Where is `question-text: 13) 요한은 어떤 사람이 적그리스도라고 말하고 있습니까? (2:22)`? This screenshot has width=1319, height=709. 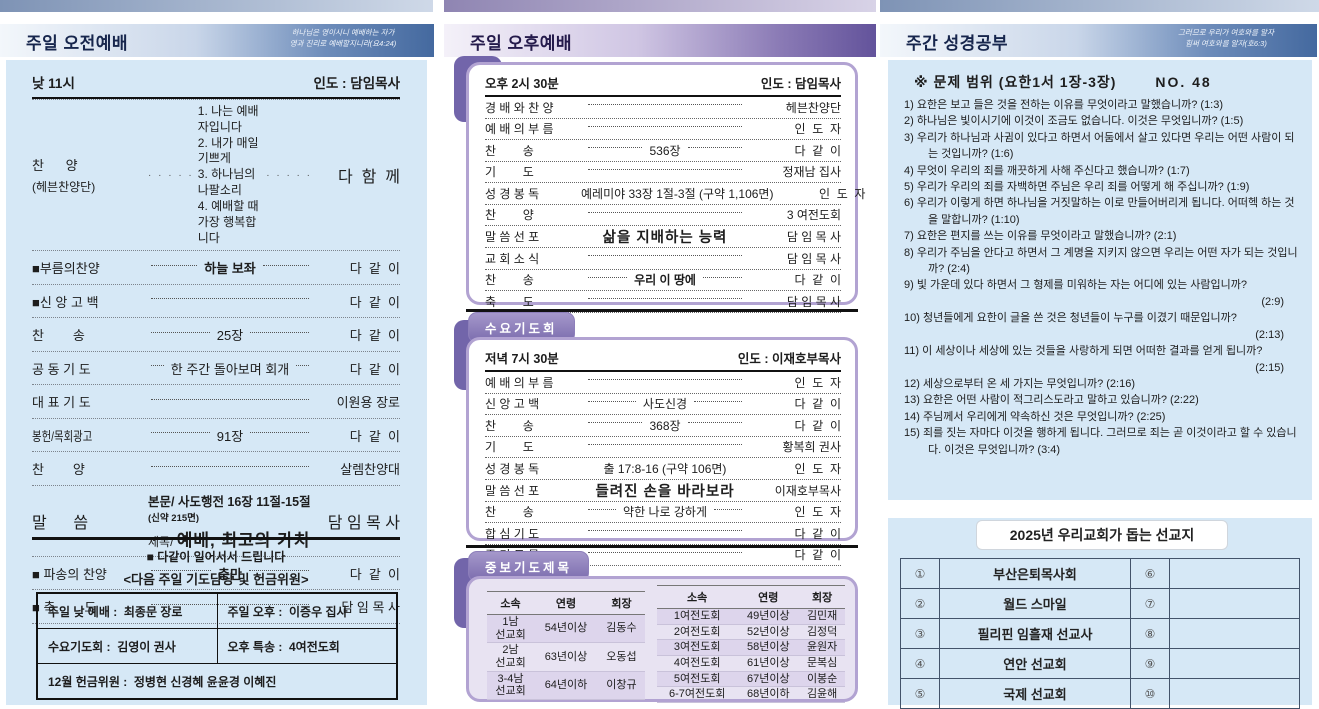
question-text: 13) 요한은 어떤 사람이 적그리스도라고 말하고 있습니까? (2:22) is located at coordinates (1051, 400).